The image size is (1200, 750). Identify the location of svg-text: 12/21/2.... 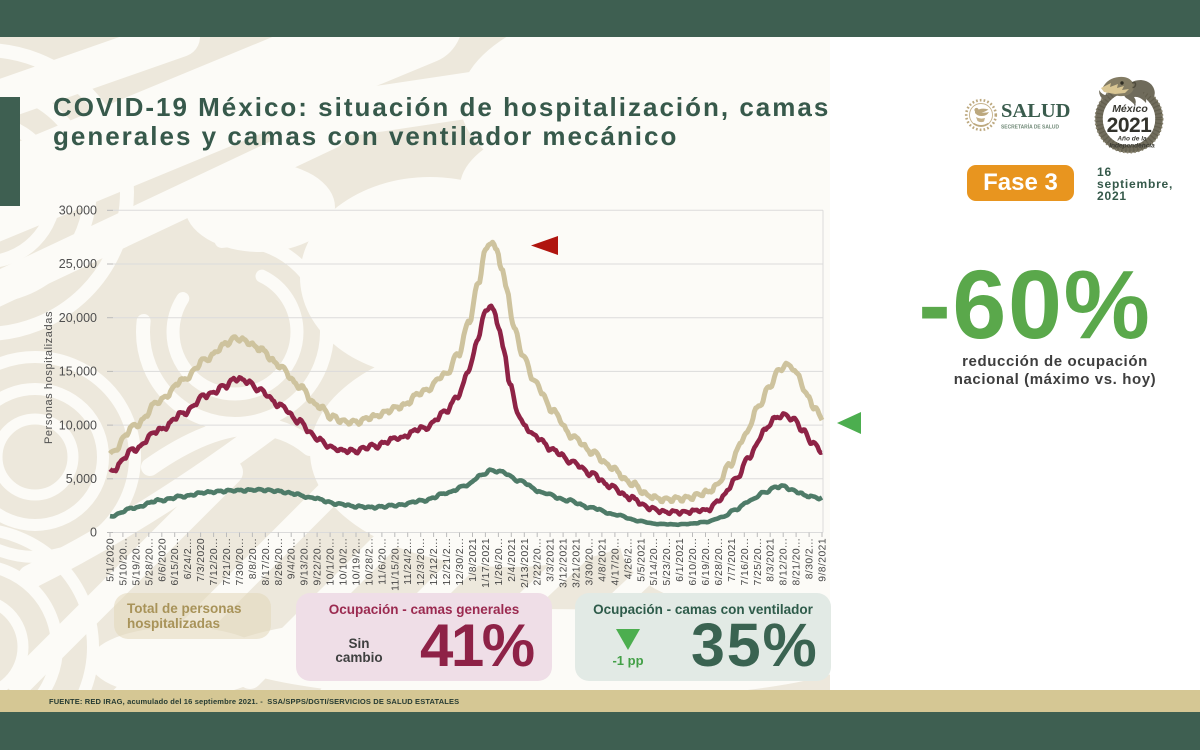
(447, 561).